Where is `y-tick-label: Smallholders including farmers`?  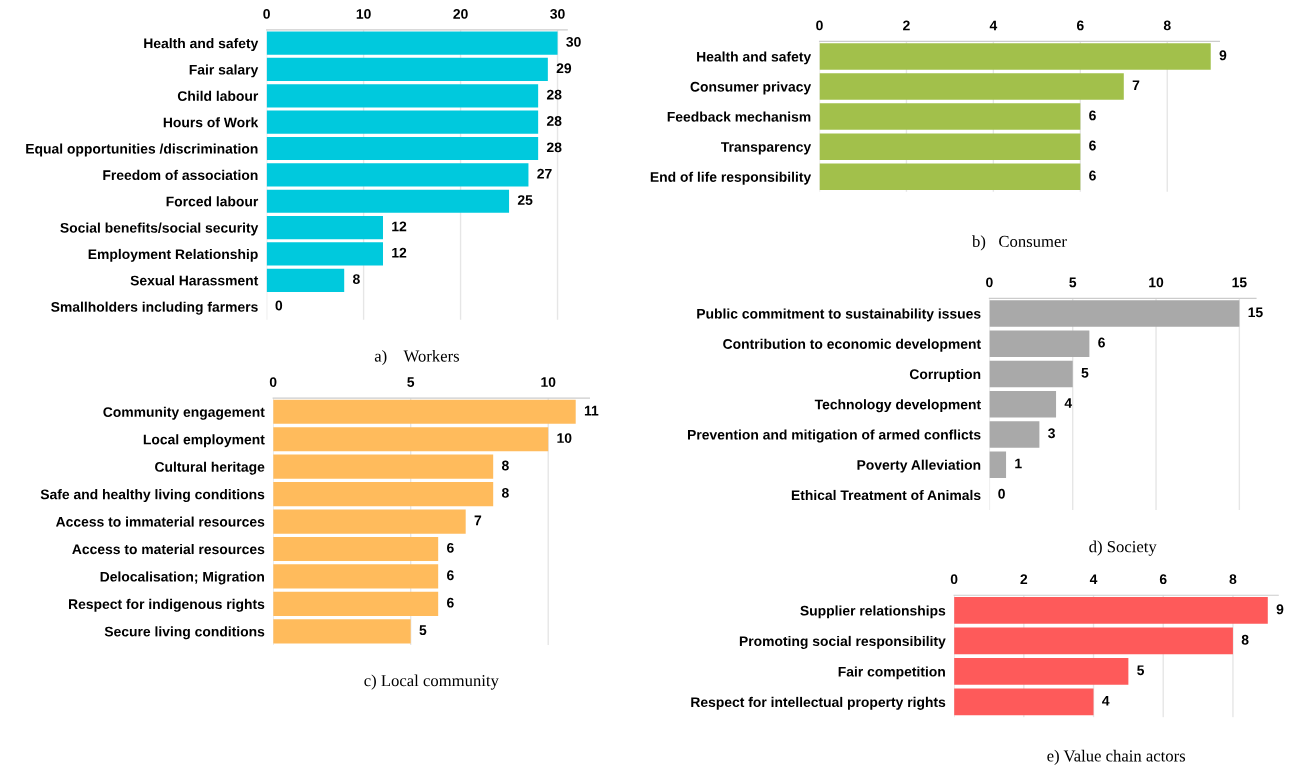 y-tick-label: Smallholders including farmers is located at coordinates (154, 308).